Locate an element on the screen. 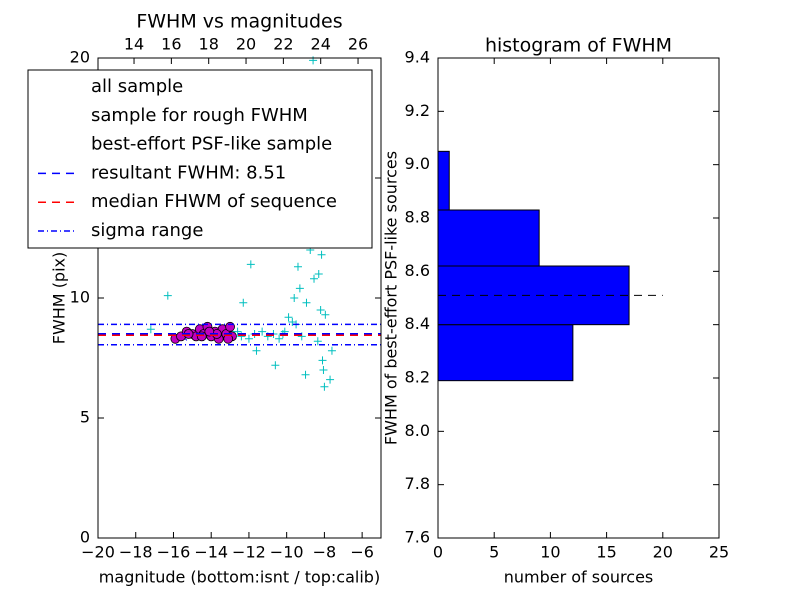 The height and width of the screenshot is (600, 800). x2-tick-label: 16 is located at coordinates (171, 44).